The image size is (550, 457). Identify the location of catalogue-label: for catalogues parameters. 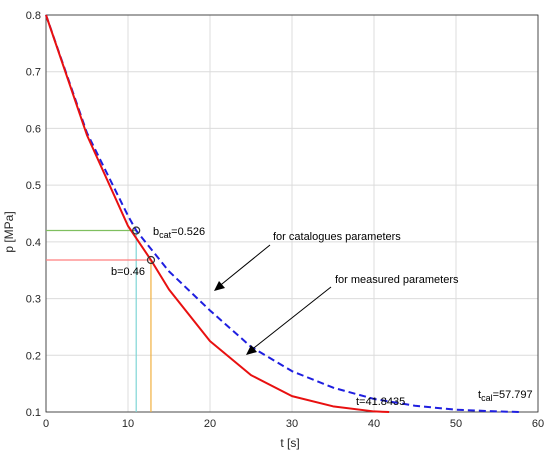
(337, 237).